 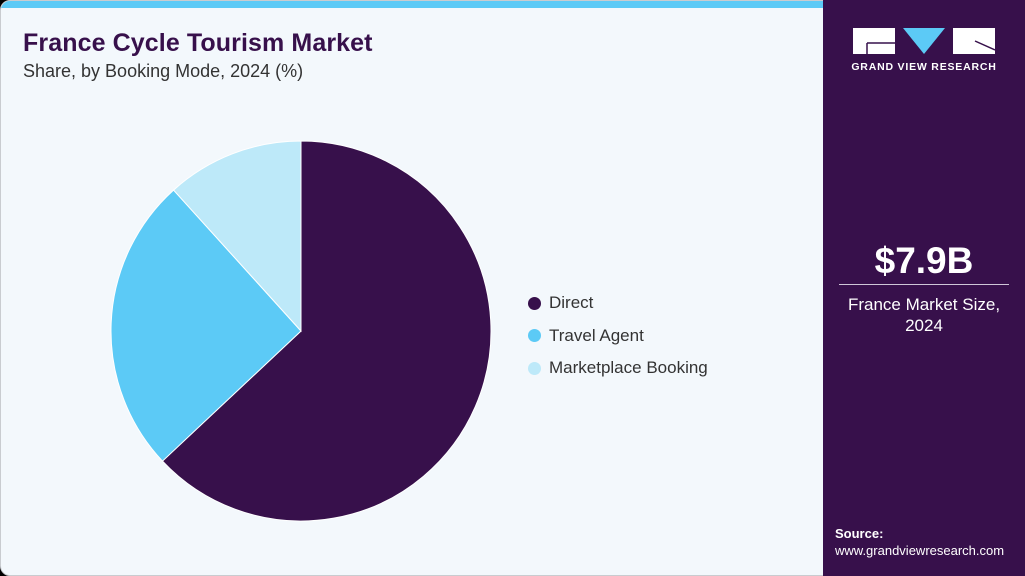 I want to click on gvr-logo-icon, so click(x=924, y=41).